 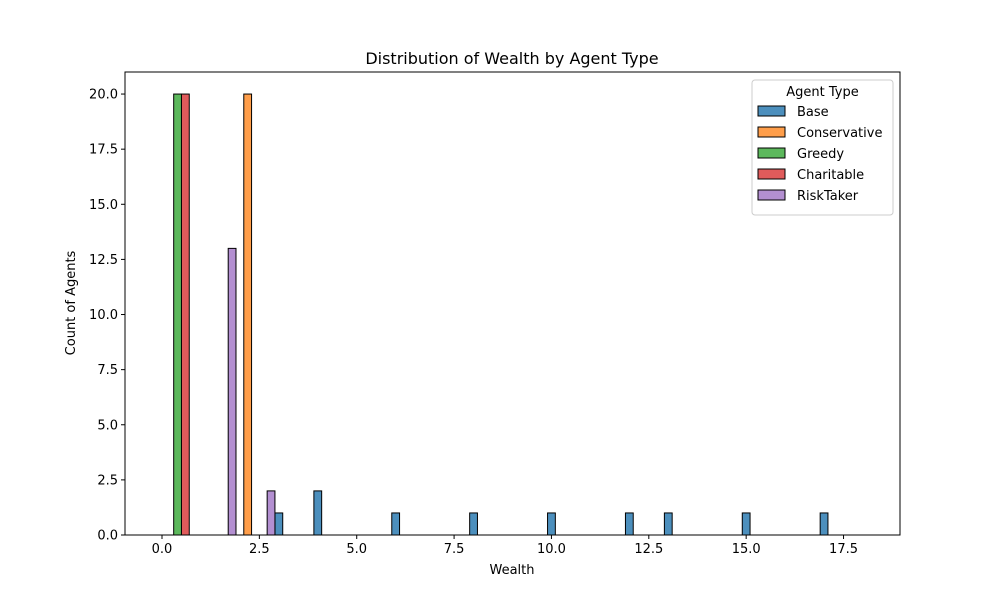 What do you see at coordinates (820, 154) in the screenshot?
I see `legend-label-greedy: Greedy` at bounding box center [820, 154].